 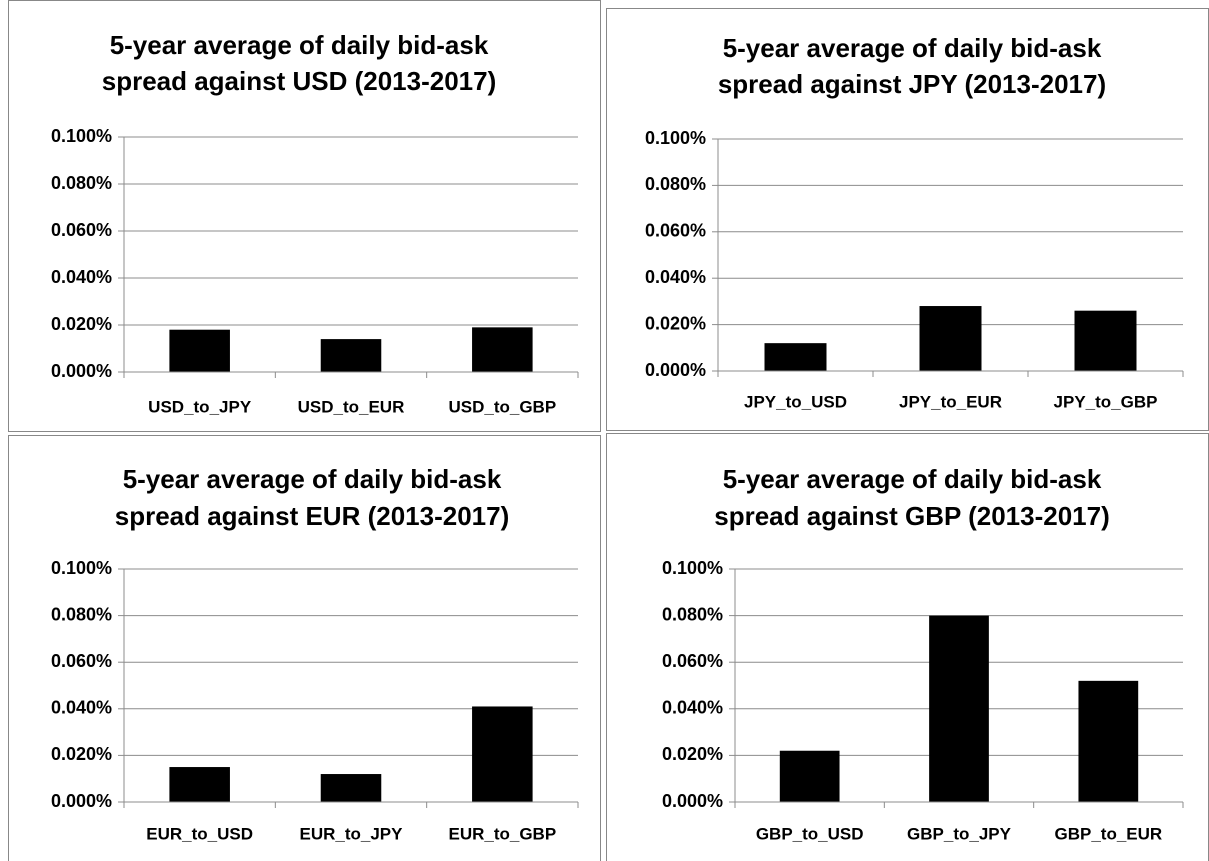 What do you see at coordinates (1108, 833) in the screenshot?
I see `x-tick-label: GBP_to_EUR` at bounding box center [1108, 833].